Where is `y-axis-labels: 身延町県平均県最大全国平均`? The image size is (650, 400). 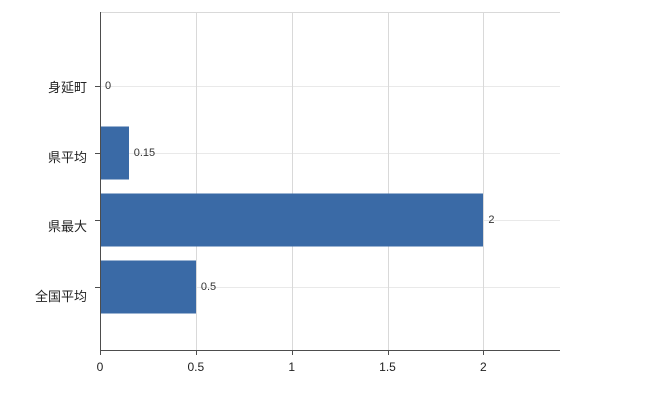 y-axis-labels: 身延町県平均県最大全国平均 is located at coordinates (47, 191).